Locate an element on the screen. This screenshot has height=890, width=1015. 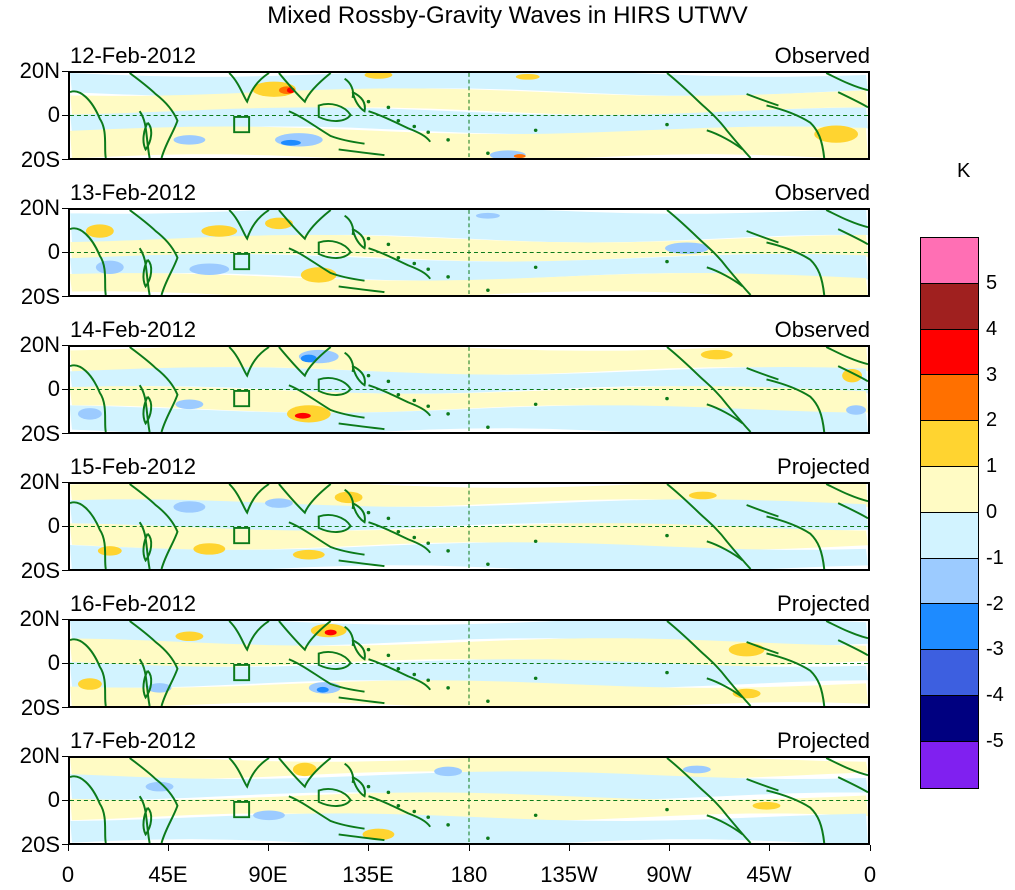
panel-label: Projected is located at coordinates (822, 603).